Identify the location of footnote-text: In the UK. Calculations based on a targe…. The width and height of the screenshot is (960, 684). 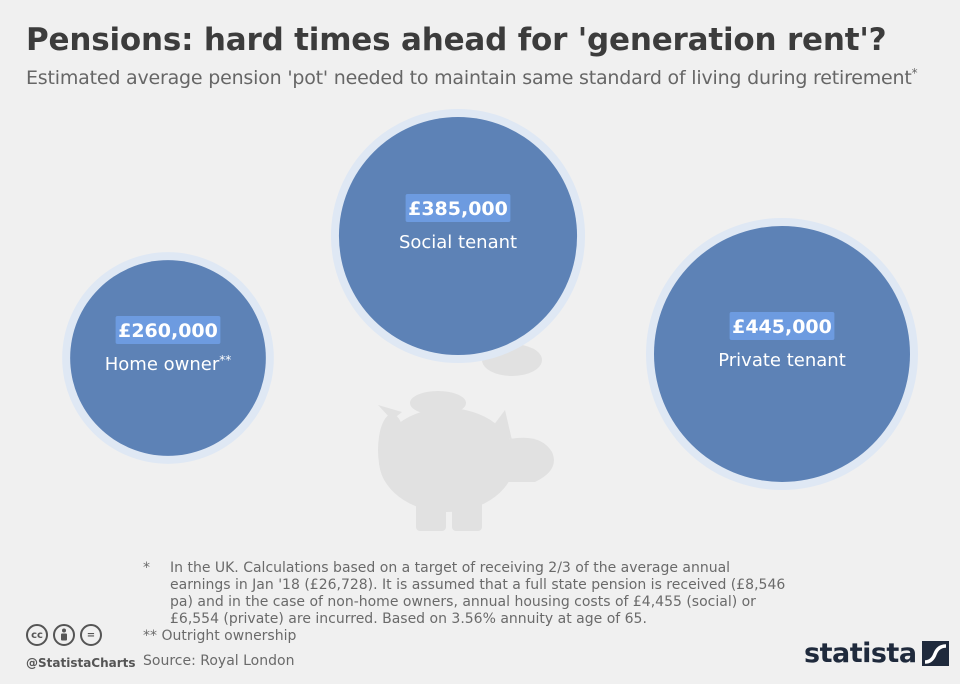
(478, 593).